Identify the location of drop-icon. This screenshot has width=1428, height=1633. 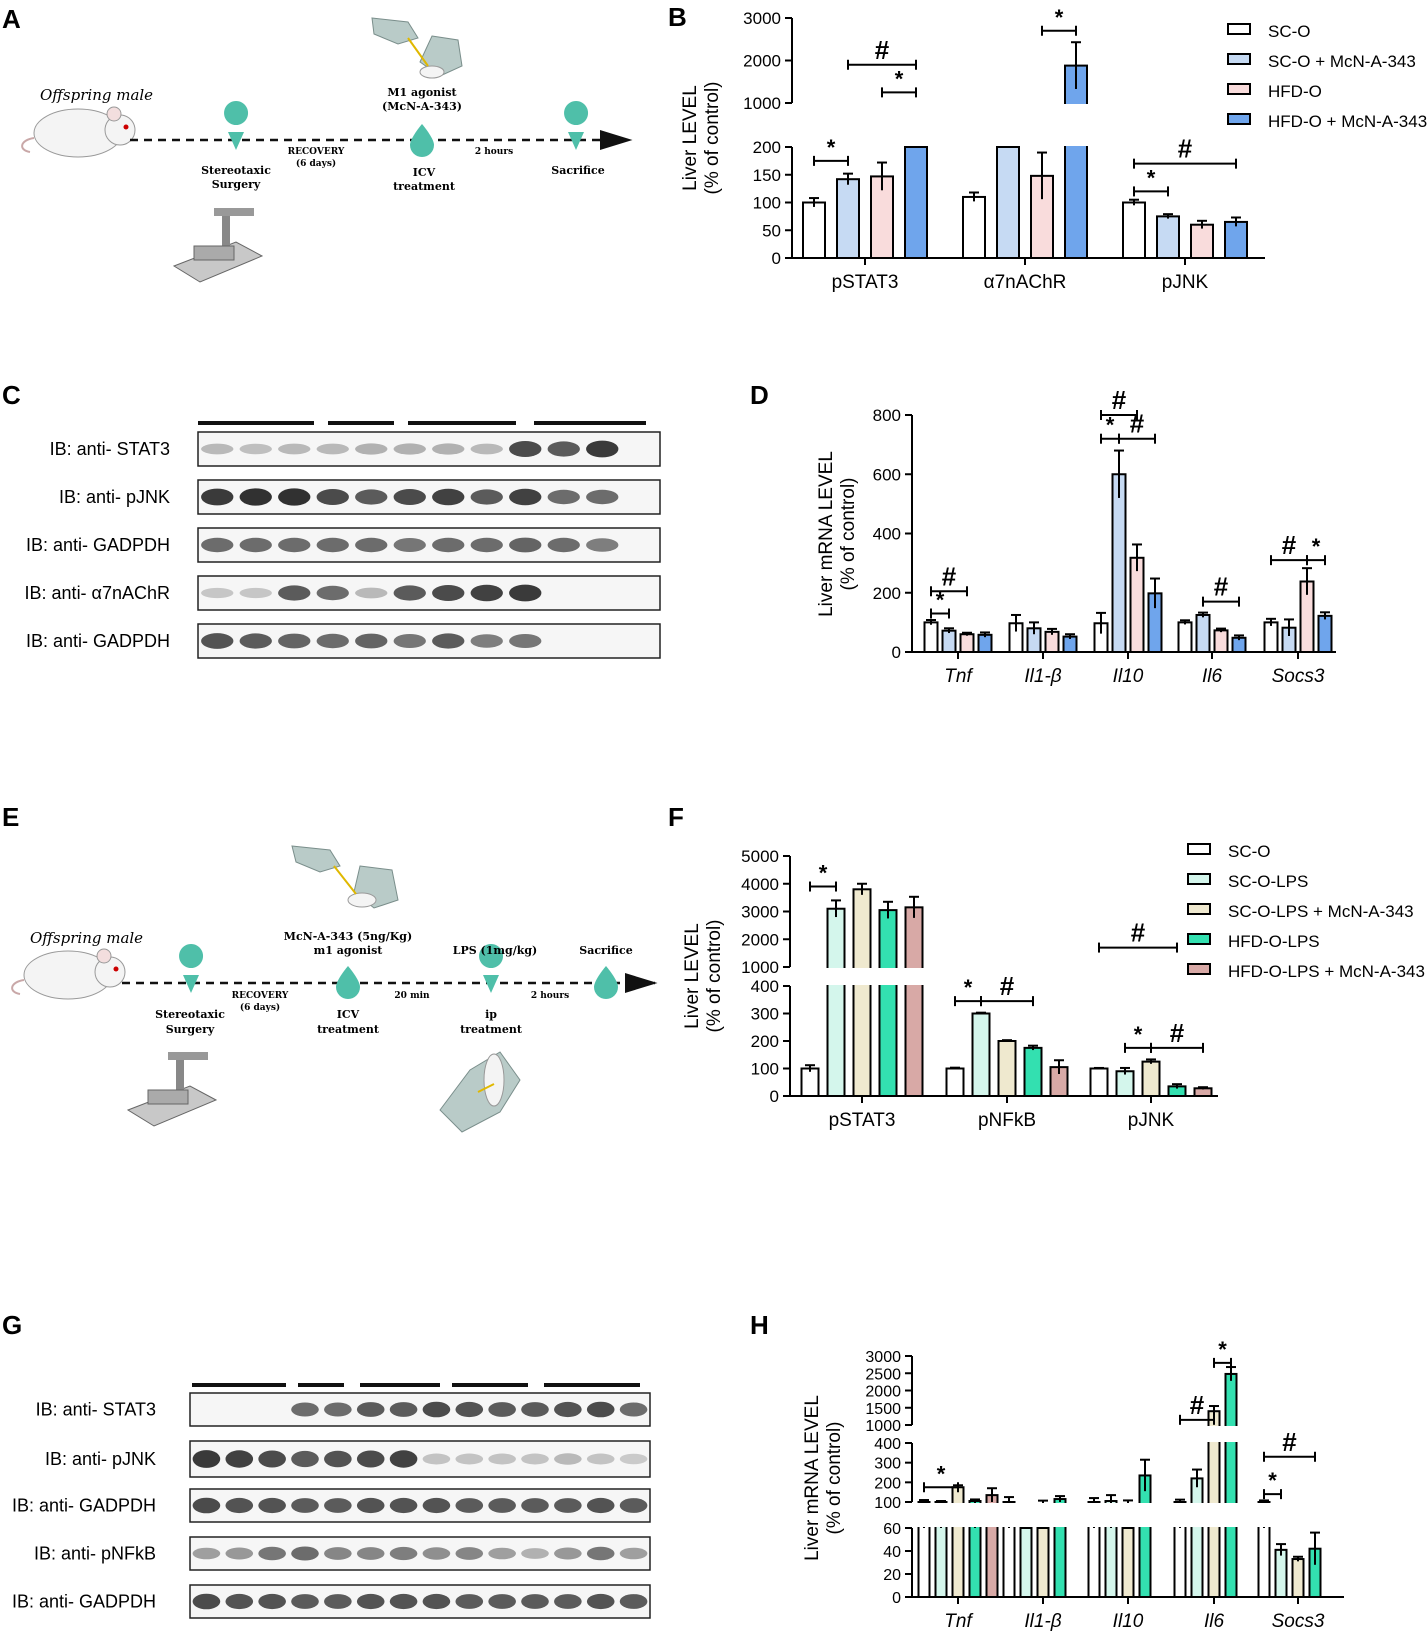
(606, 982).